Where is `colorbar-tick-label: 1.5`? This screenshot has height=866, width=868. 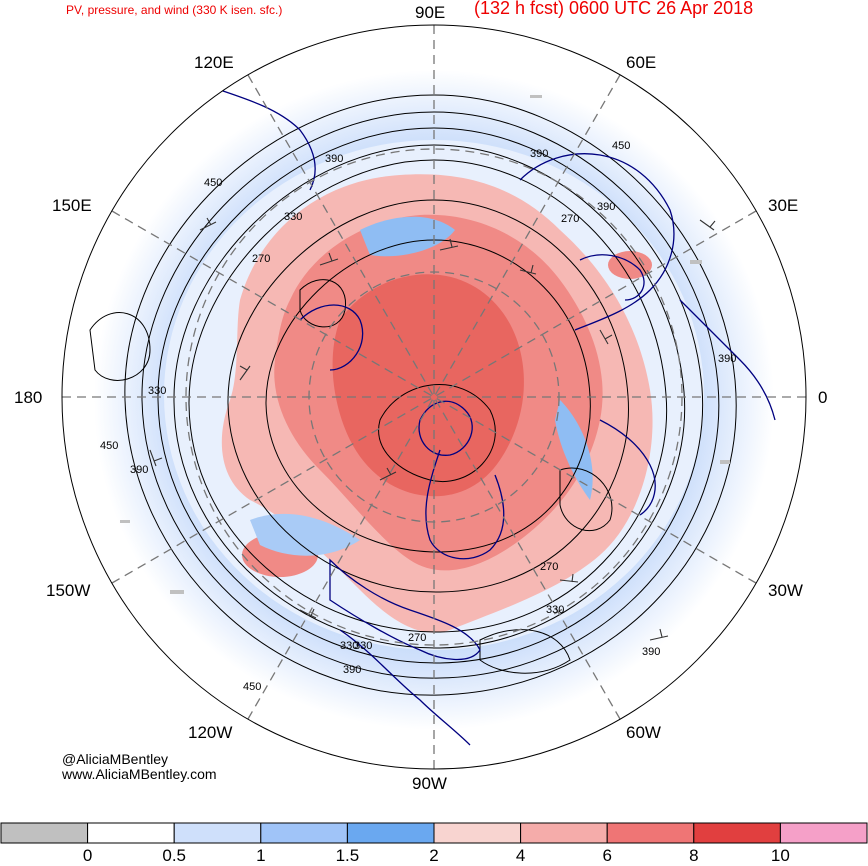 colorbar-tick-label: 1.5 is located at coordinates (347, 855).